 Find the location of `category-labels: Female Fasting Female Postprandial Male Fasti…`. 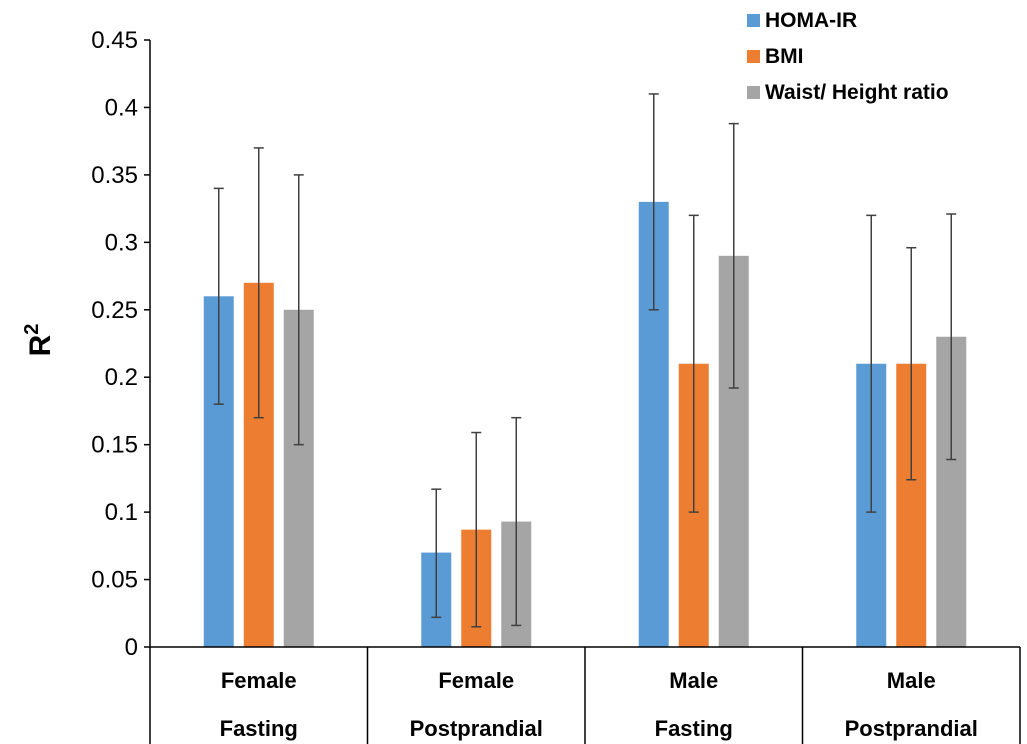

category-labels: Female Fasting Female Postprandial Male Fasti… is located at coordinates (599, 704).